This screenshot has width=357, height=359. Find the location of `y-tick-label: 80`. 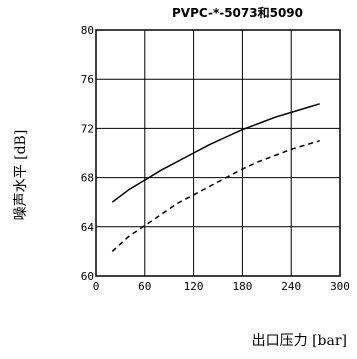

y-tick-label: 80 is located at coordinates (87, 30).